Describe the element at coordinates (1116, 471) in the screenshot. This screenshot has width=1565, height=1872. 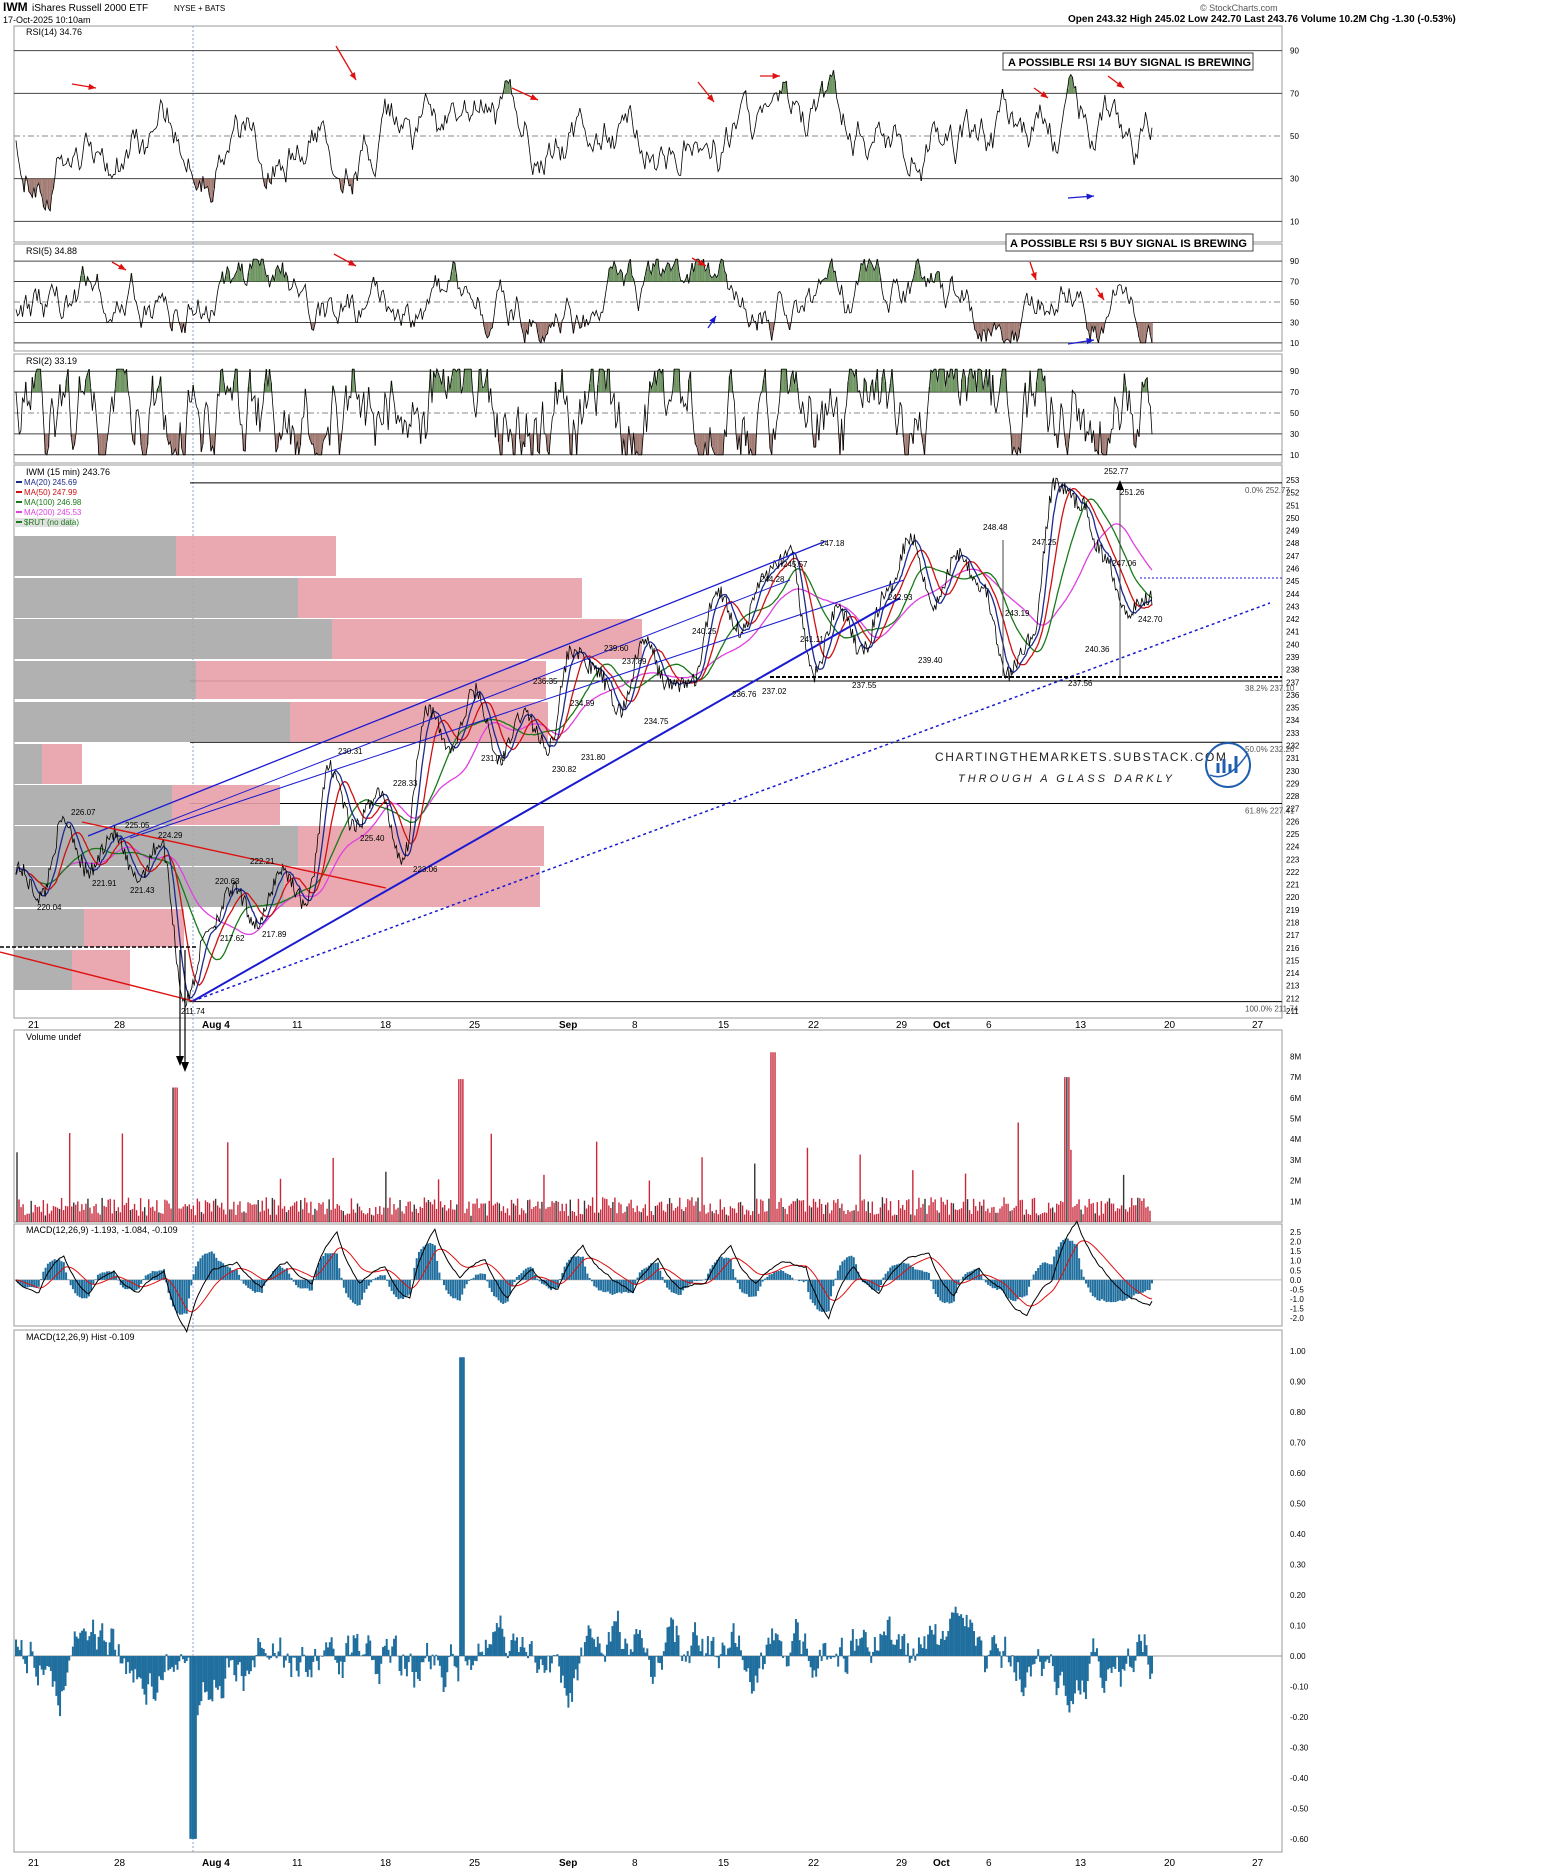
I see `price-point-label: 252.77` at that location.